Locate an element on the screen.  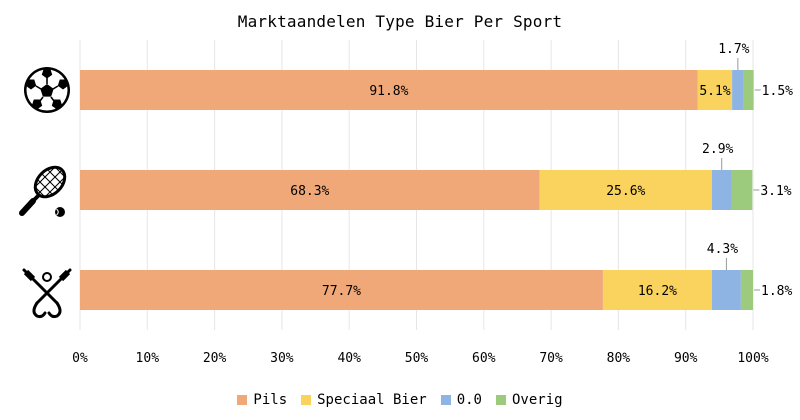
chart-legend: Pils Speciaal Bier 0.0 Overig is located at coordinates (400, 400).